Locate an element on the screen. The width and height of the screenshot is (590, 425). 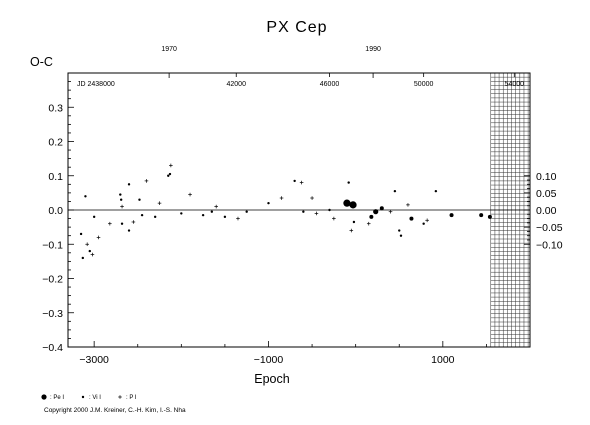
chart-title: PX Cep is located at coordinates (296, 27).